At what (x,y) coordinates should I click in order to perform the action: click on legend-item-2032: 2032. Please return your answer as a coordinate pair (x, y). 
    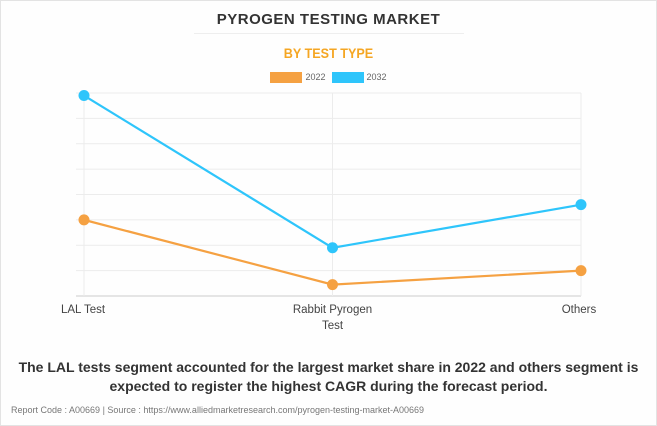
    Looking at the image, I should click on (359, 78).